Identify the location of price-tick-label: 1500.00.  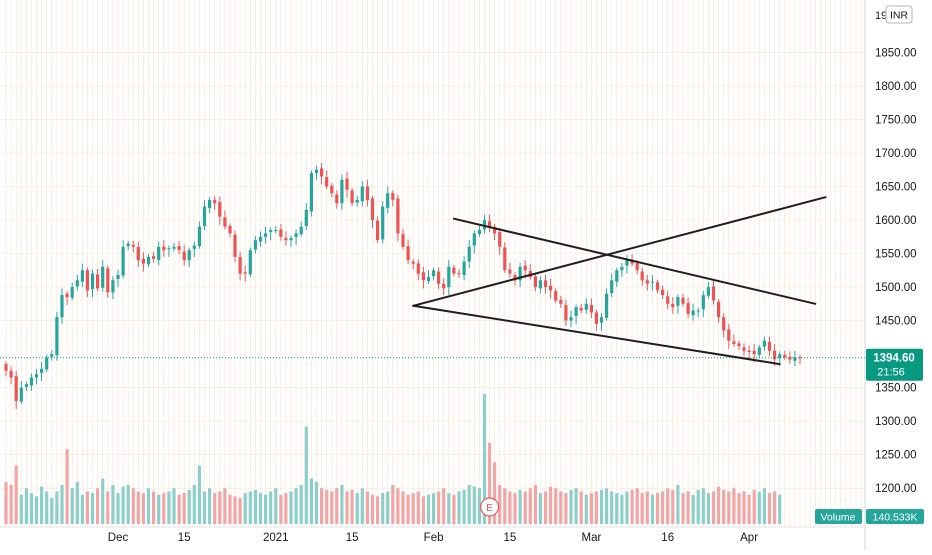
(896, 288).